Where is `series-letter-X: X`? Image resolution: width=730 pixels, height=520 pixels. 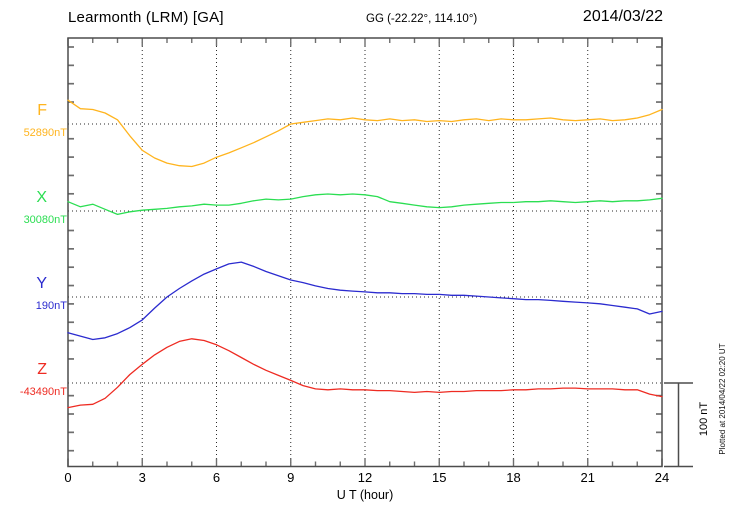
series-letter-X: X is located at coordinates (41, 197).